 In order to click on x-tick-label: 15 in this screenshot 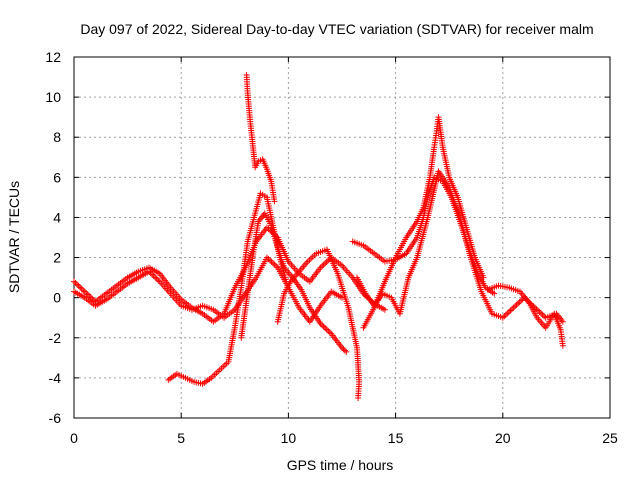, I will do `click(396, 438)`.